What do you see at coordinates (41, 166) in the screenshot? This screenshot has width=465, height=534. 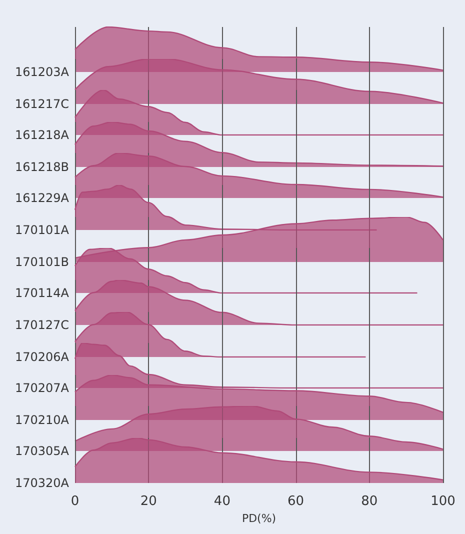 I see `series-label: 161218B` at bounding box center [41, 166].